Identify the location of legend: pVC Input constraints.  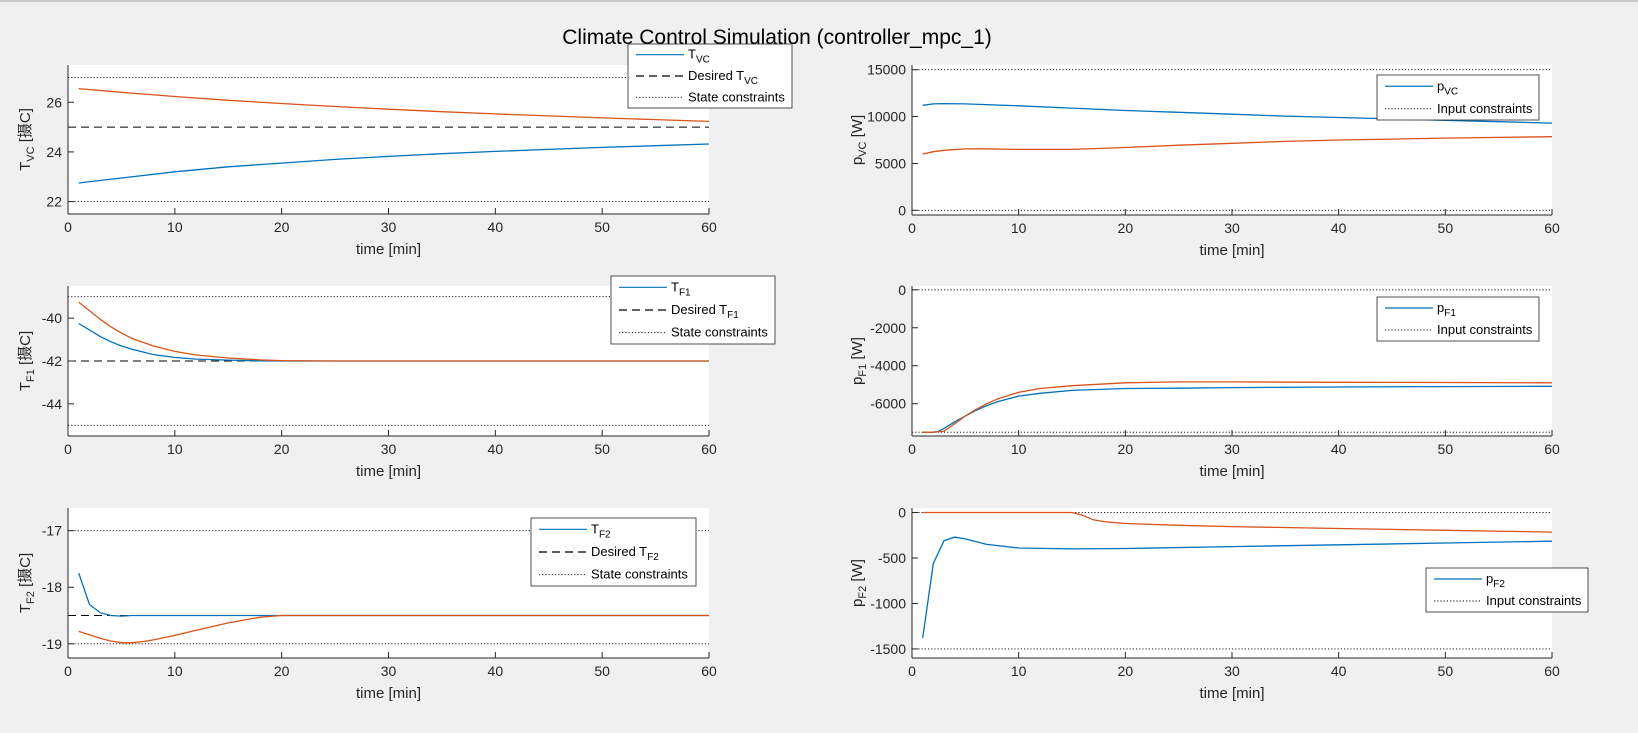
(1458, 97).